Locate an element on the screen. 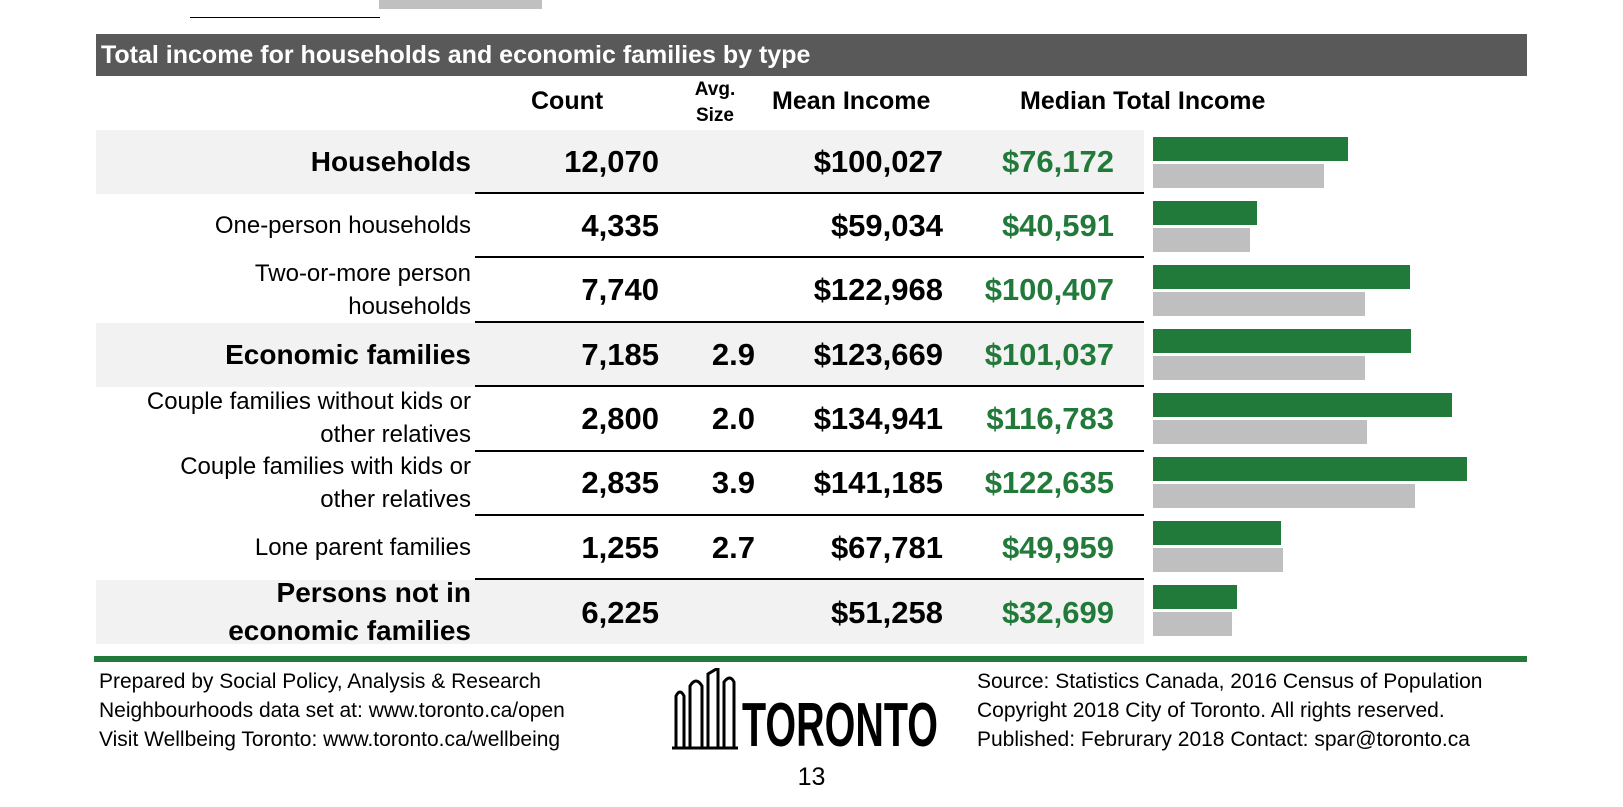 The image size is (1623, 807). mean-income-cell: $59,034 is located at coordinates (886, 225).